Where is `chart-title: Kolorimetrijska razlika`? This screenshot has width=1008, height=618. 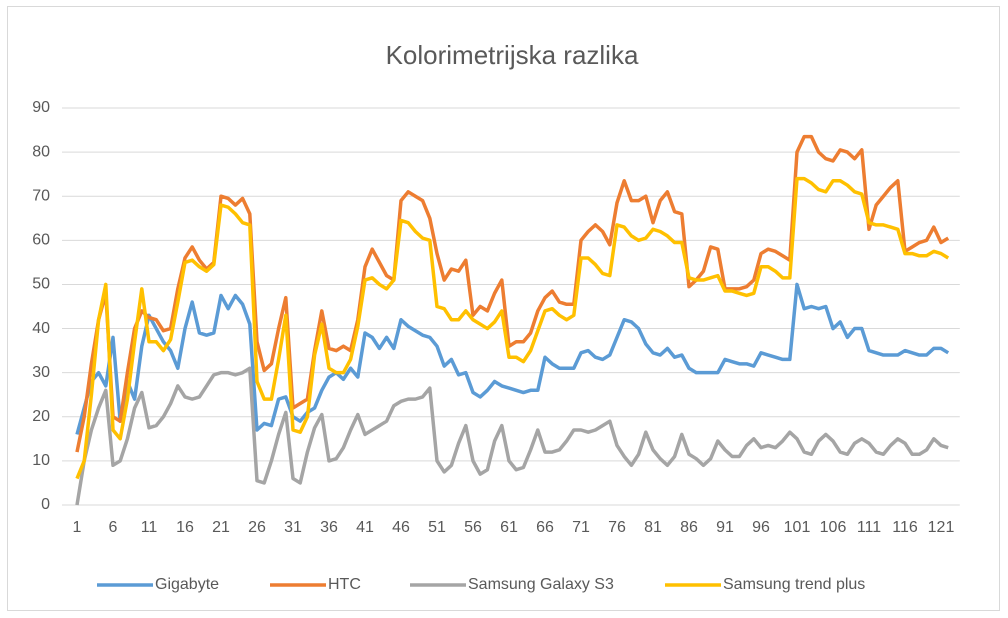
chart-title: Kolorimetrijska razlika is located at coordinates (512, 55).